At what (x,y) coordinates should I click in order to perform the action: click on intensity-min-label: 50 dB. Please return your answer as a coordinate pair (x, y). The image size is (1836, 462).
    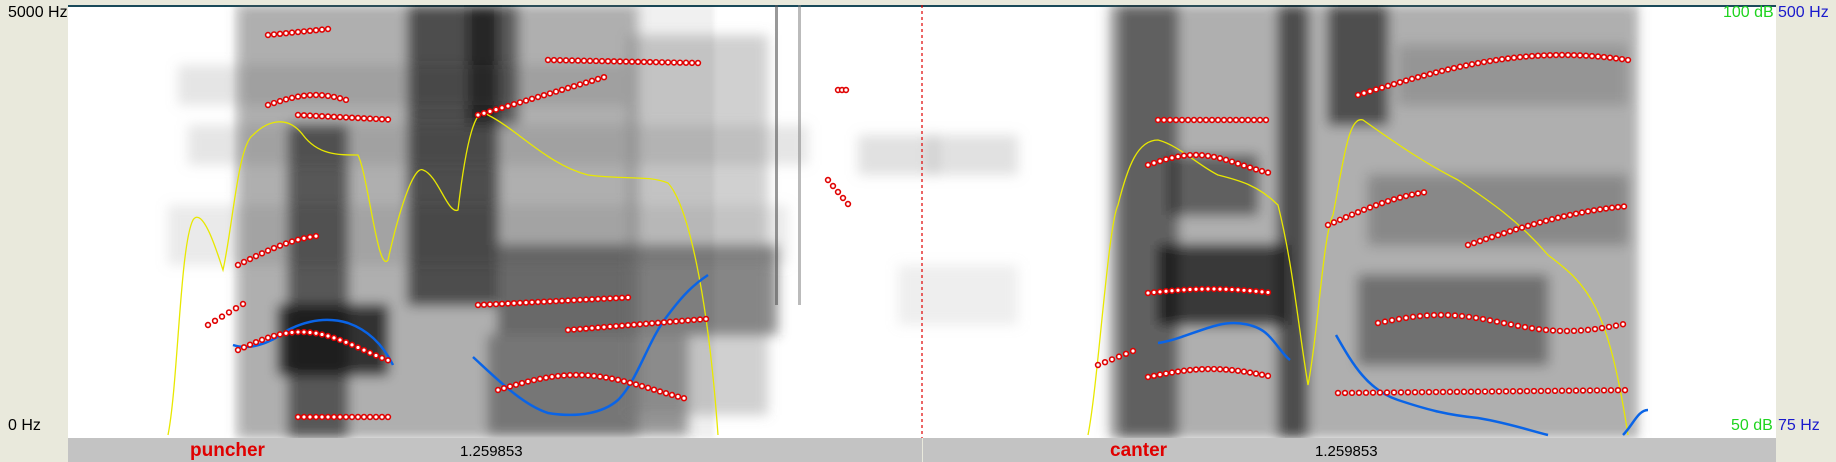
    Looking at the image, I should click on (1752, 425).